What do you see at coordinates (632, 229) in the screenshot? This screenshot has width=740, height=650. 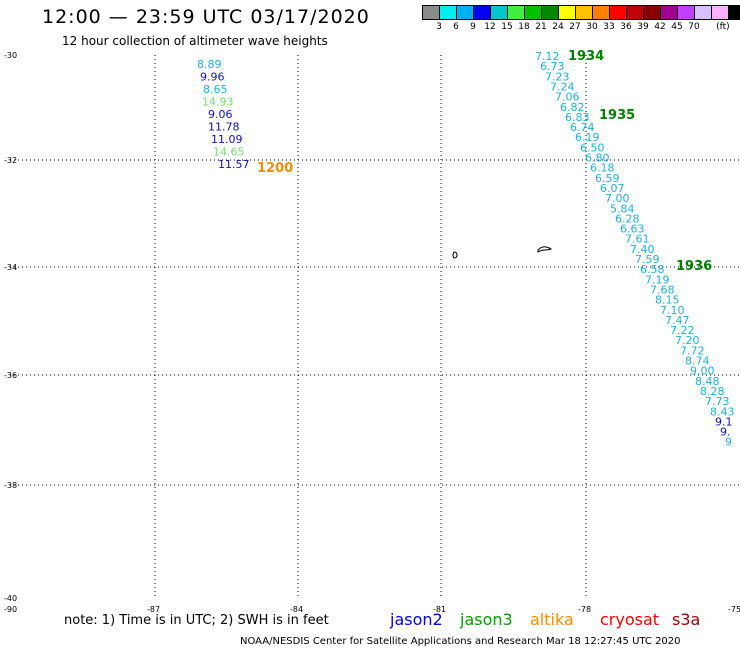 I see `wave-height-label: 6.63` at bounding box center [632, 229].